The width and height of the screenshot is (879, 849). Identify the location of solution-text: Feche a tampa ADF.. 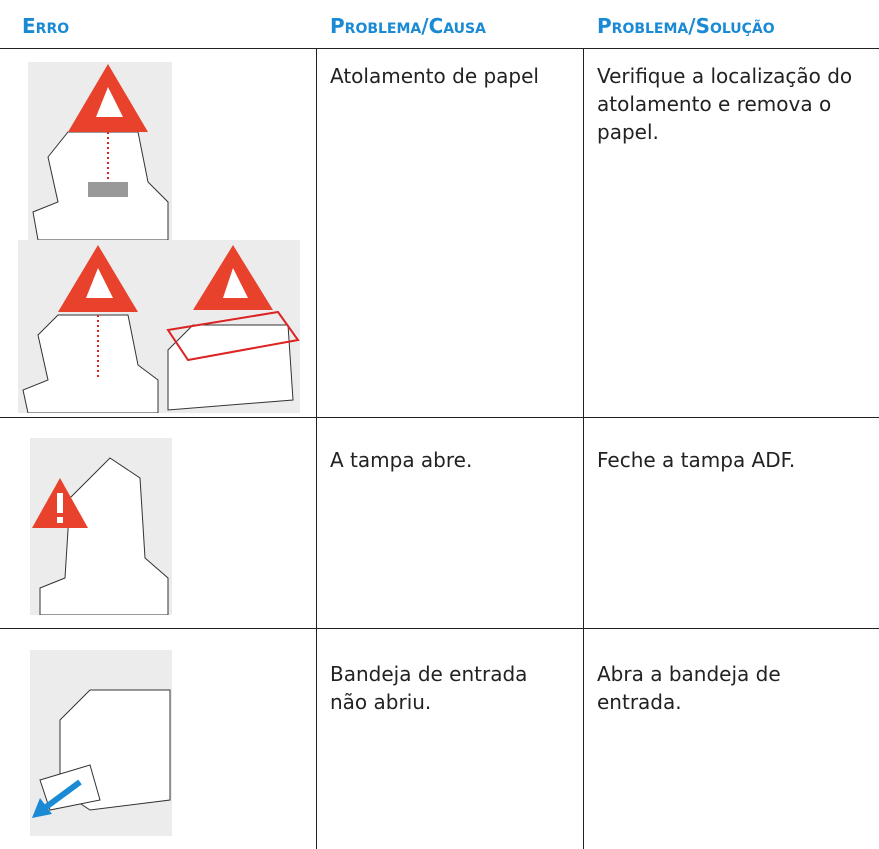
(696, 460).